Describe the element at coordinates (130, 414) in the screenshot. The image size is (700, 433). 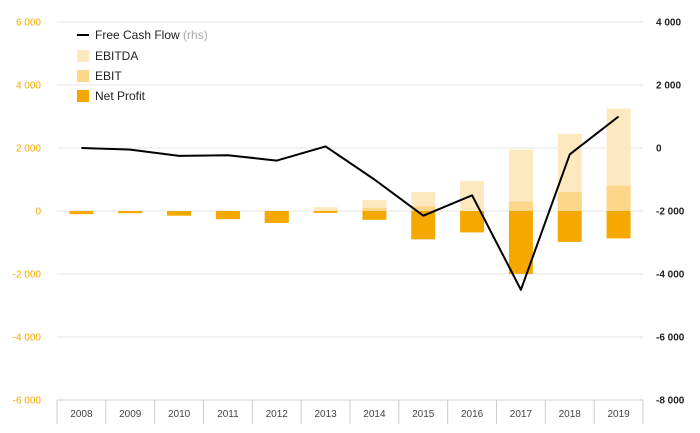
I see `x-tick-label: 2009` at that location.